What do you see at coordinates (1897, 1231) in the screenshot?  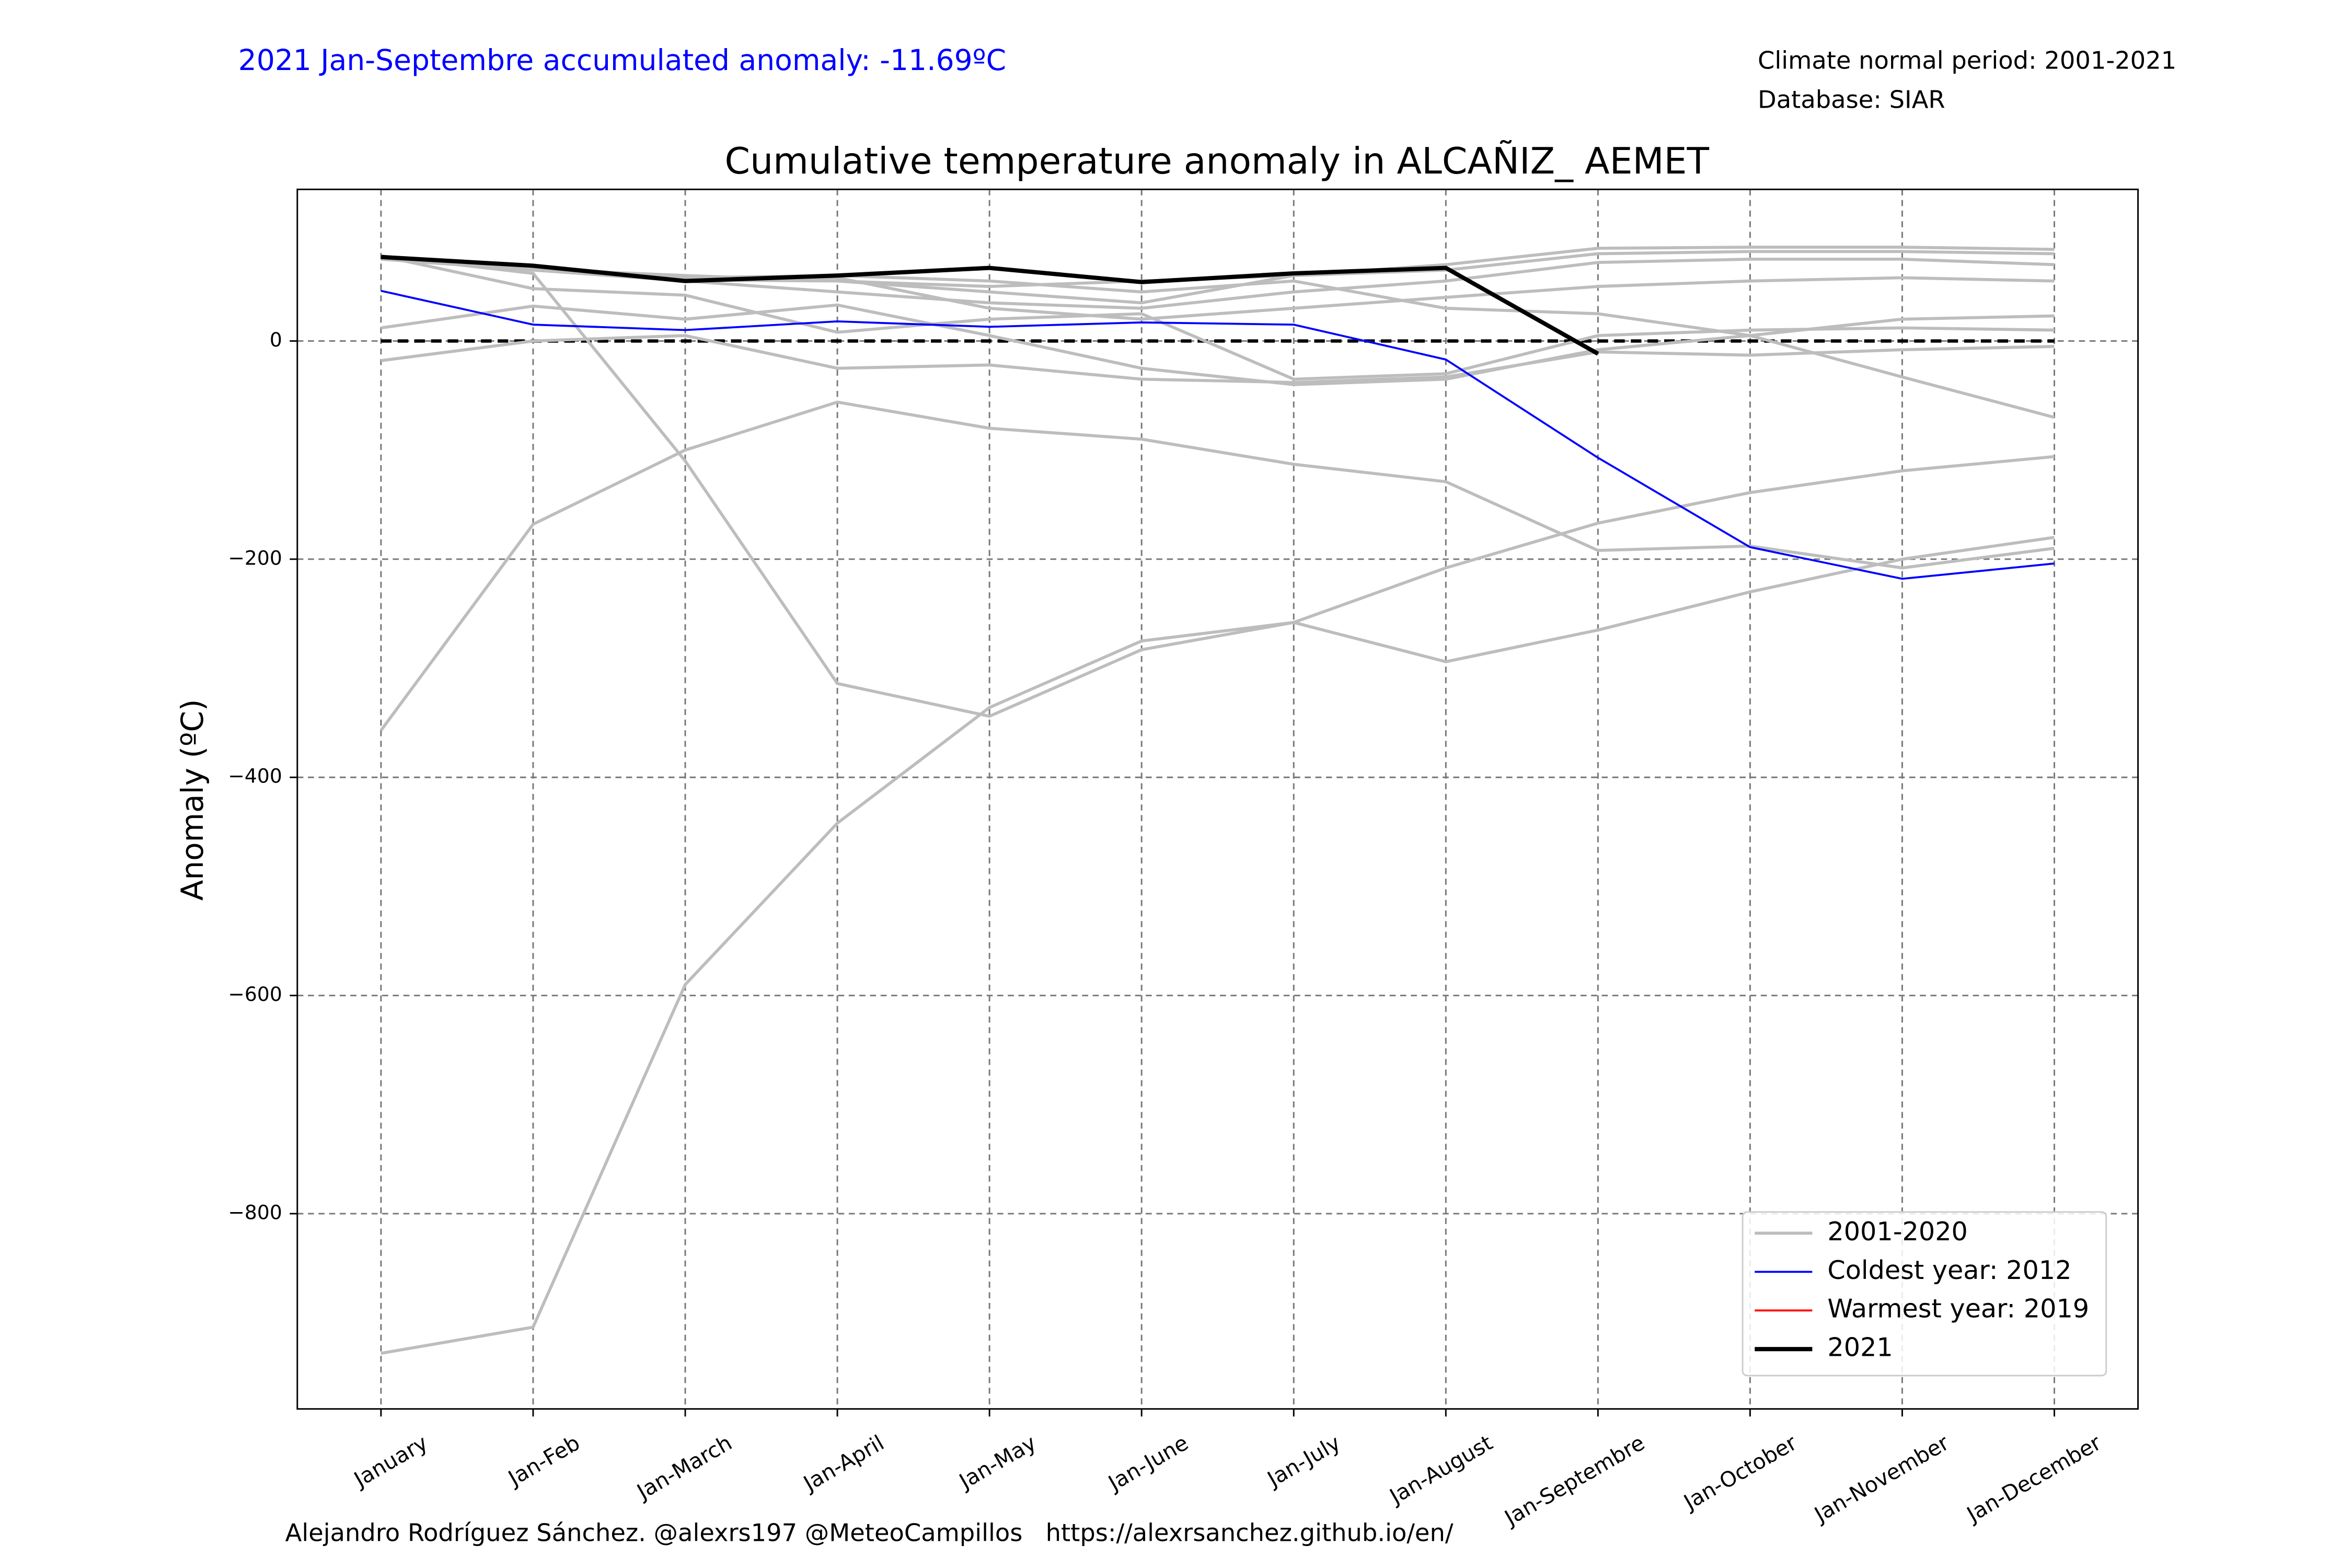 I see `legend-label: 2001-2020` at bounding box center [1897, 1231].